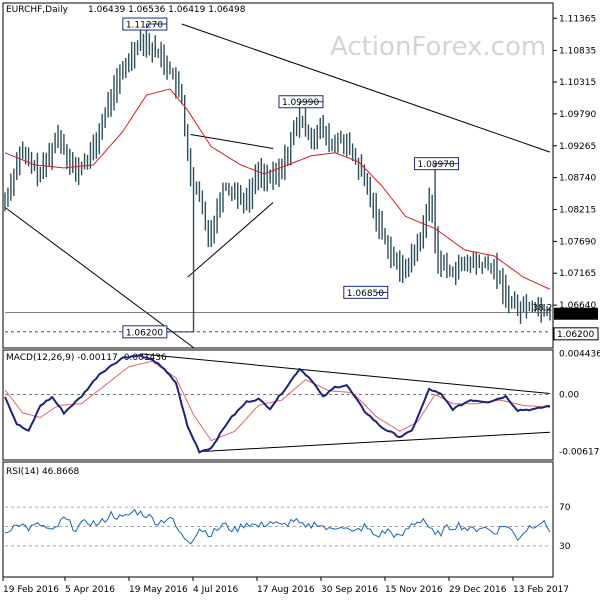 This screenshot has width=600, height=600. What do you see at coordinates (577, 210) in the screenshot?
I see `price-axis-label: 1.08215` at bounding box center [577, 210].